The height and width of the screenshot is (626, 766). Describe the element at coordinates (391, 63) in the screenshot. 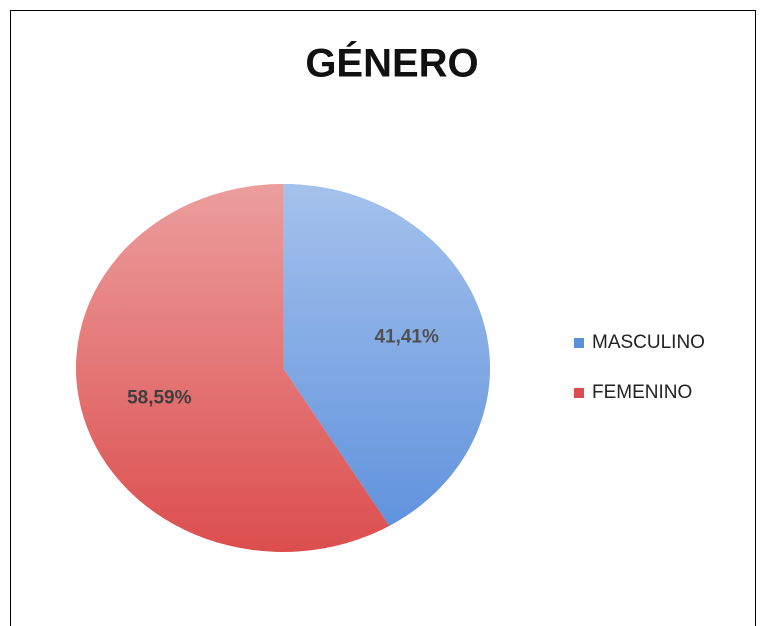

I see `chart-title: GÉNERO` at that location.